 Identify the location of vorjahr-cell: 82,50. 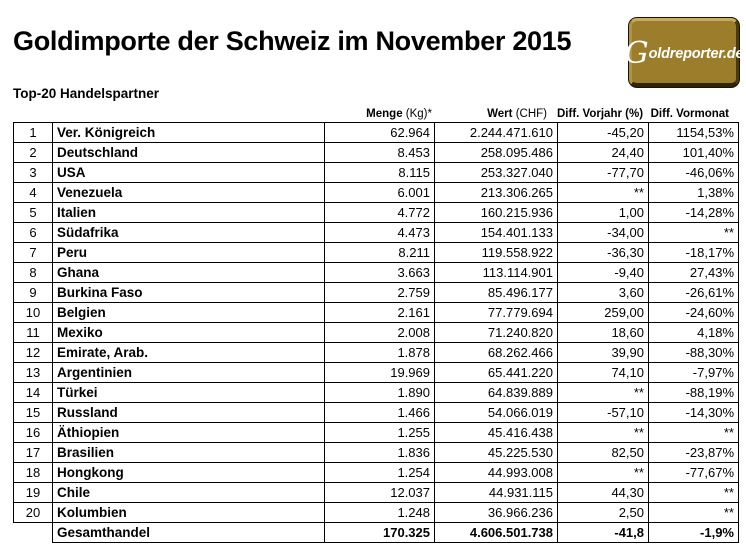
(603, 452).